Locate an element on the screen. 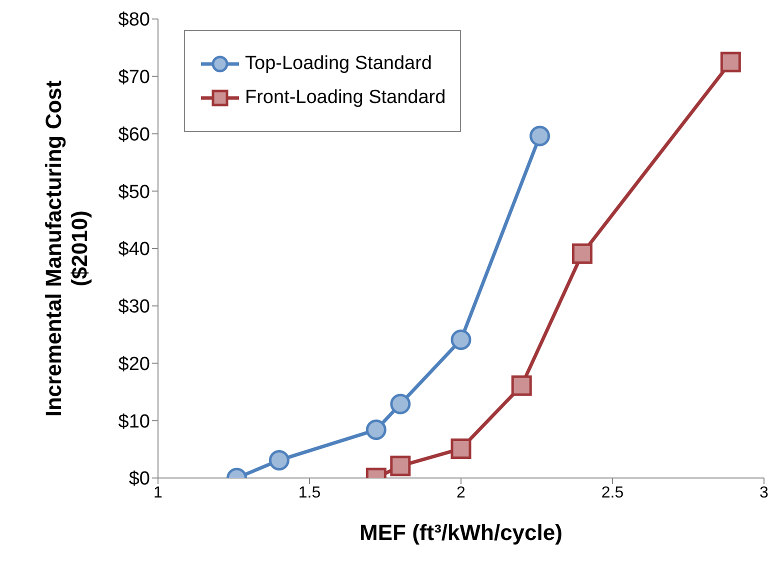 The image size is (780, 571). x-tick-label: 1 is located at coordinates (158, 493).